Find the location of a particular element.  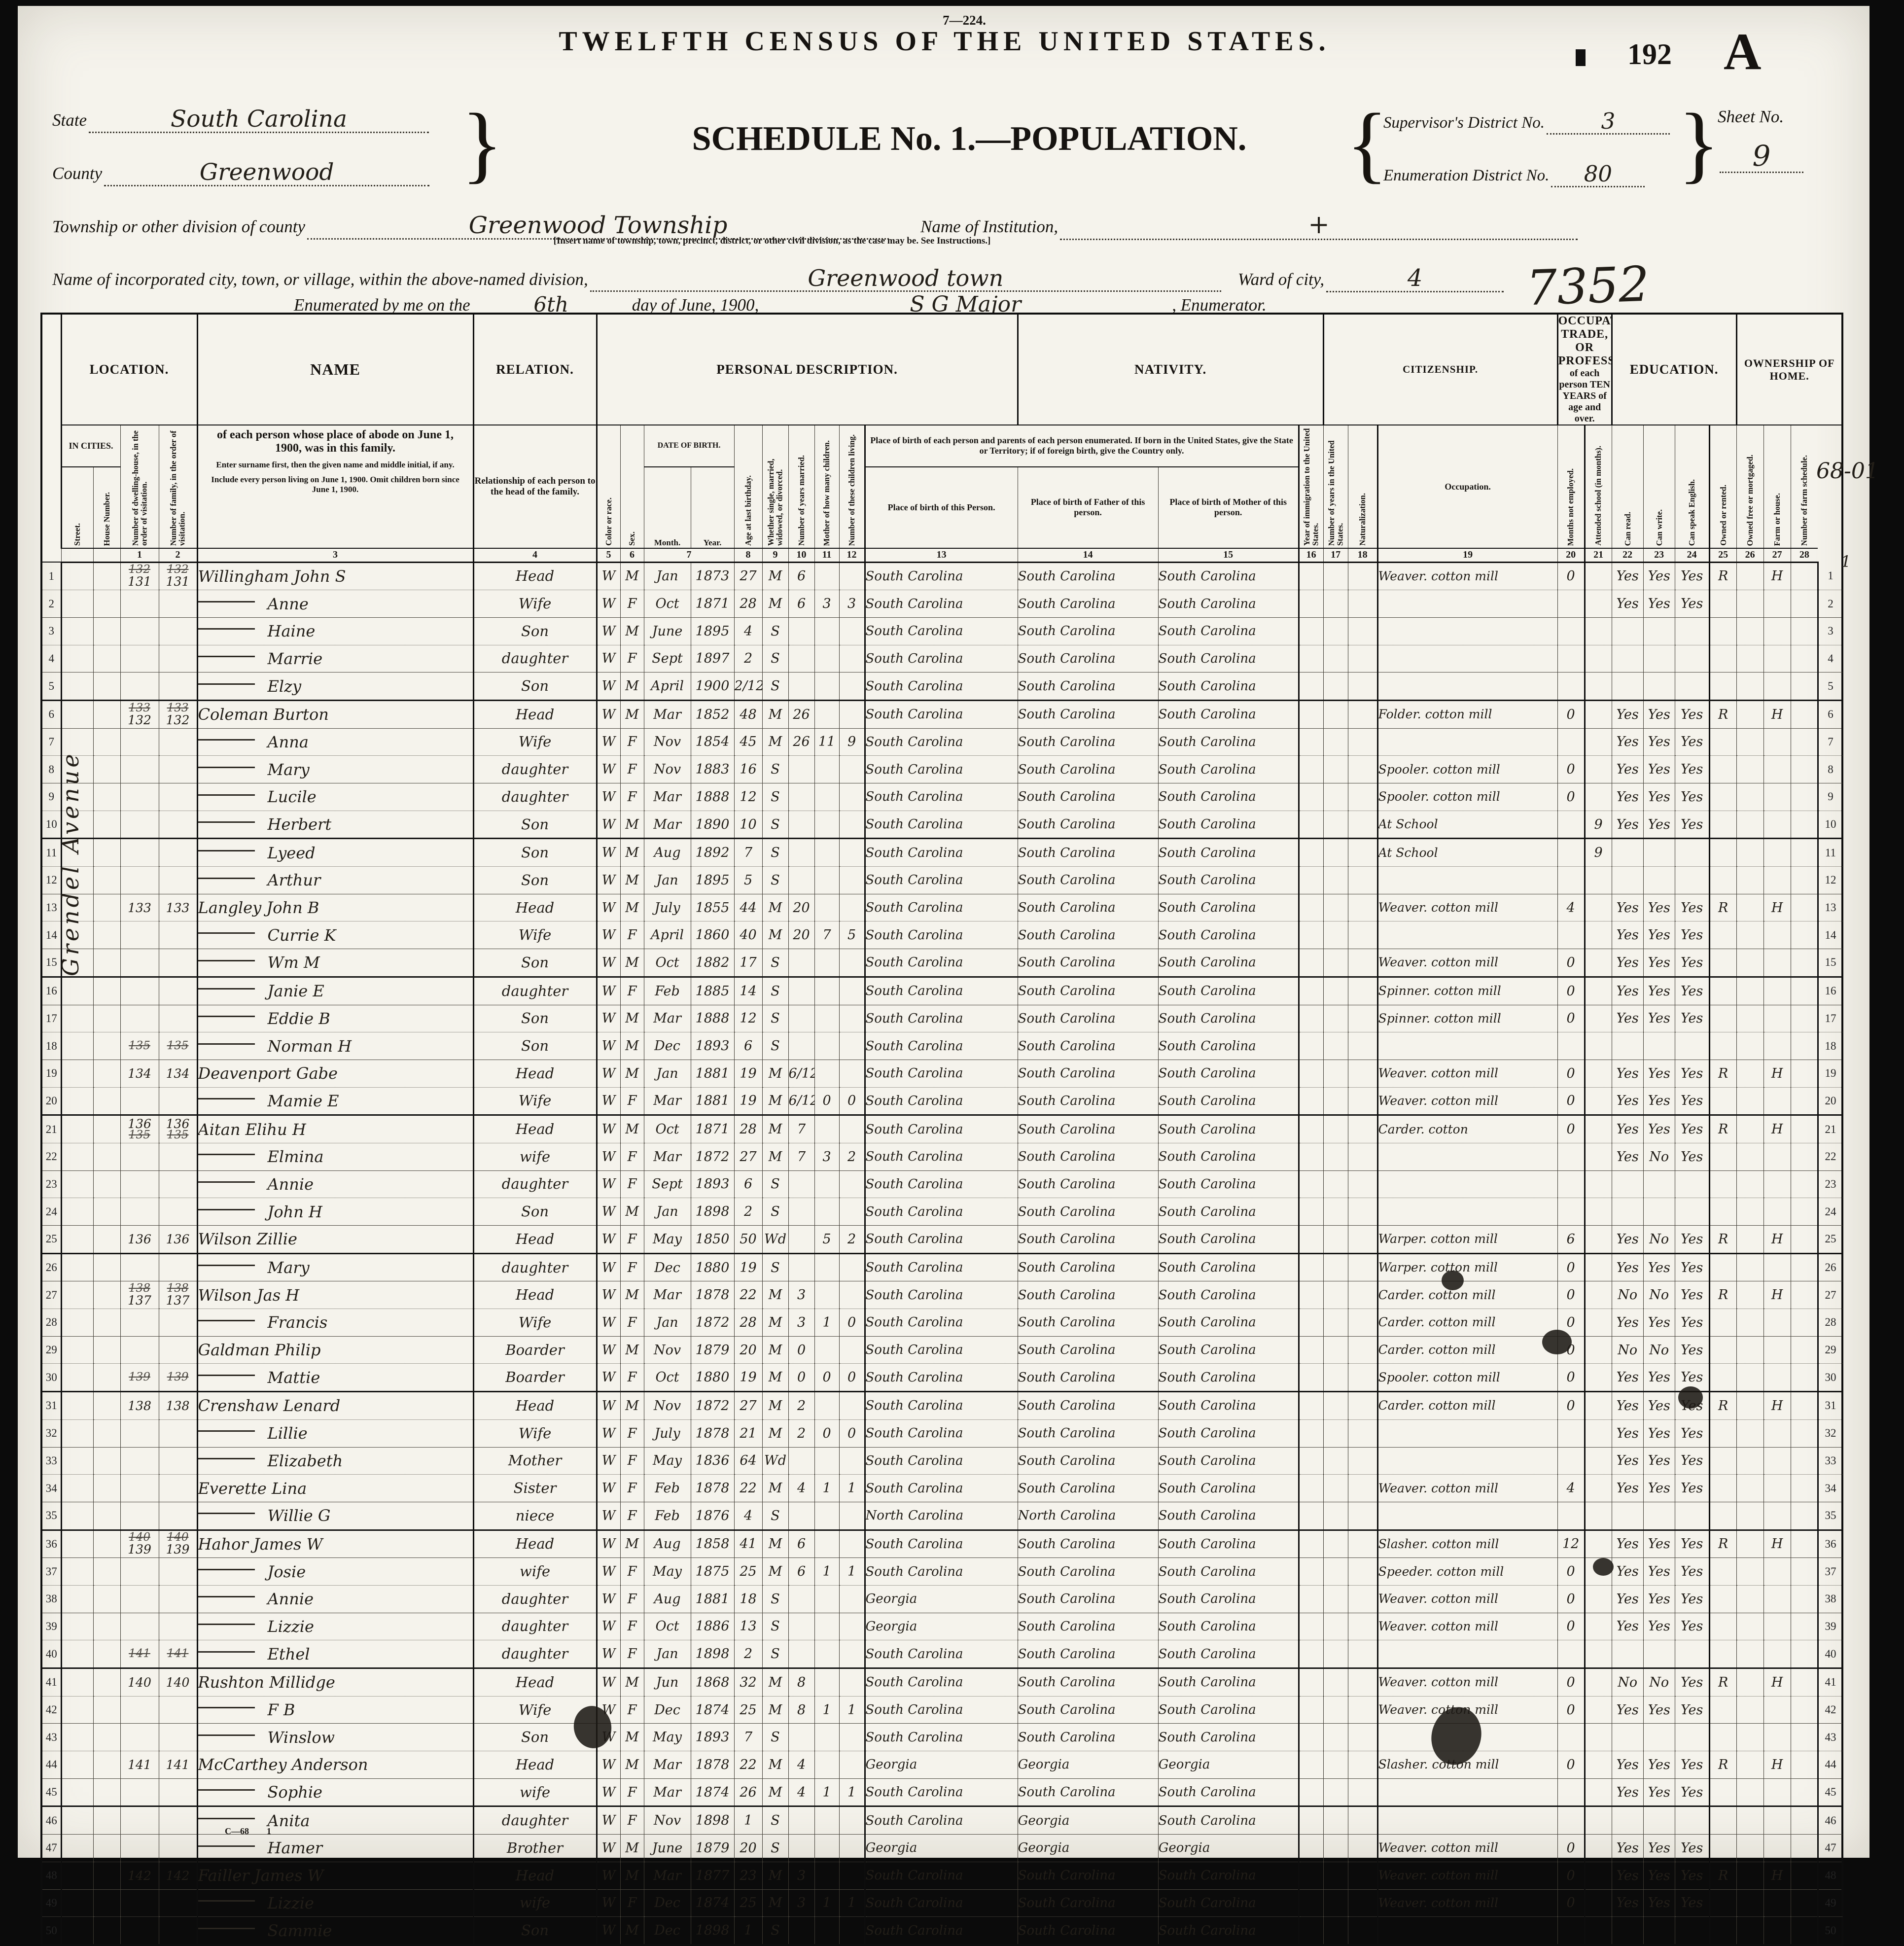

cell-name: Lizzie is located at coordinates (335, 1627).